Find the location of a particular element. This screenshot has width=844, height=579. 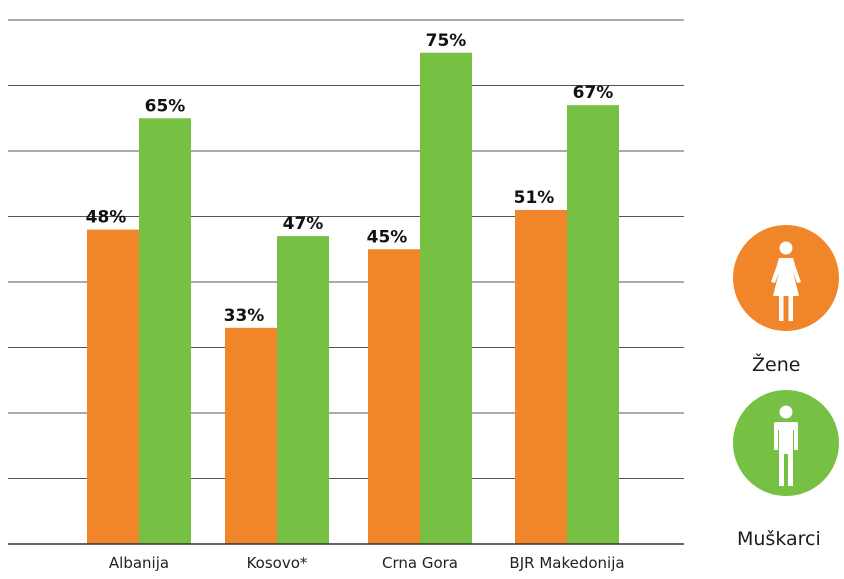

legend-men: Muškarci is located at coordinates (788, 470).